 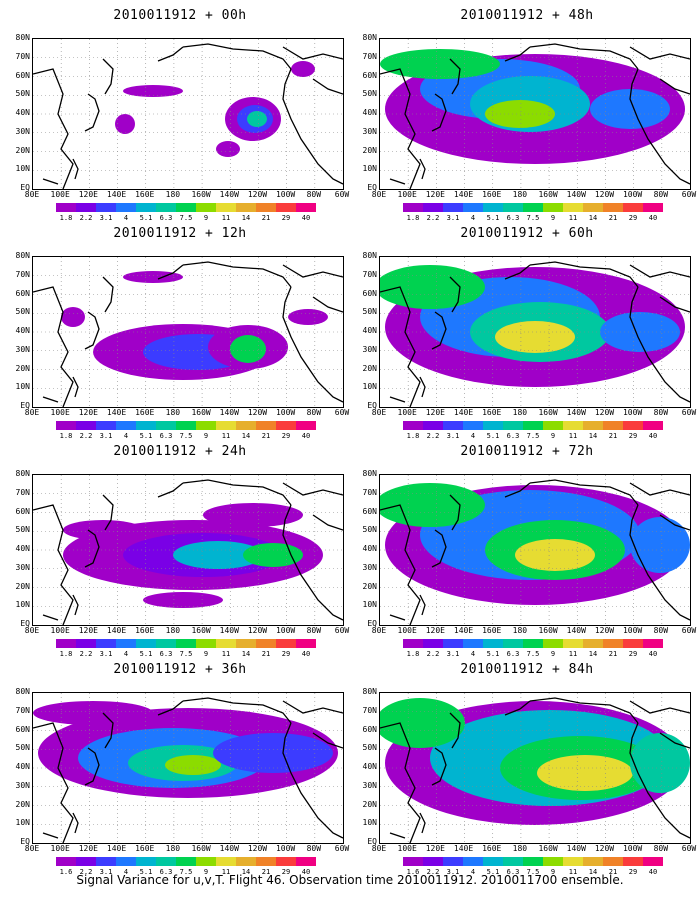 I want to click on colorbar-label: 2.2, so click(x=433, y=436).